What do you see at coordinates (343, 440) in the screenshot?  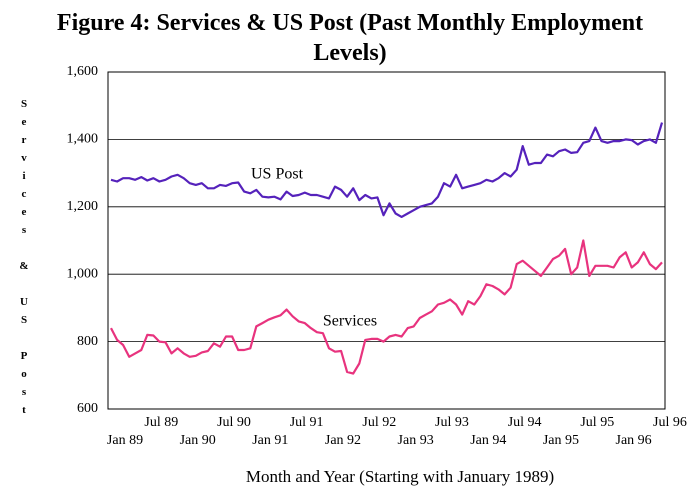 I see `x-tick-label: Jan 92` at bounding box center [343, 440].